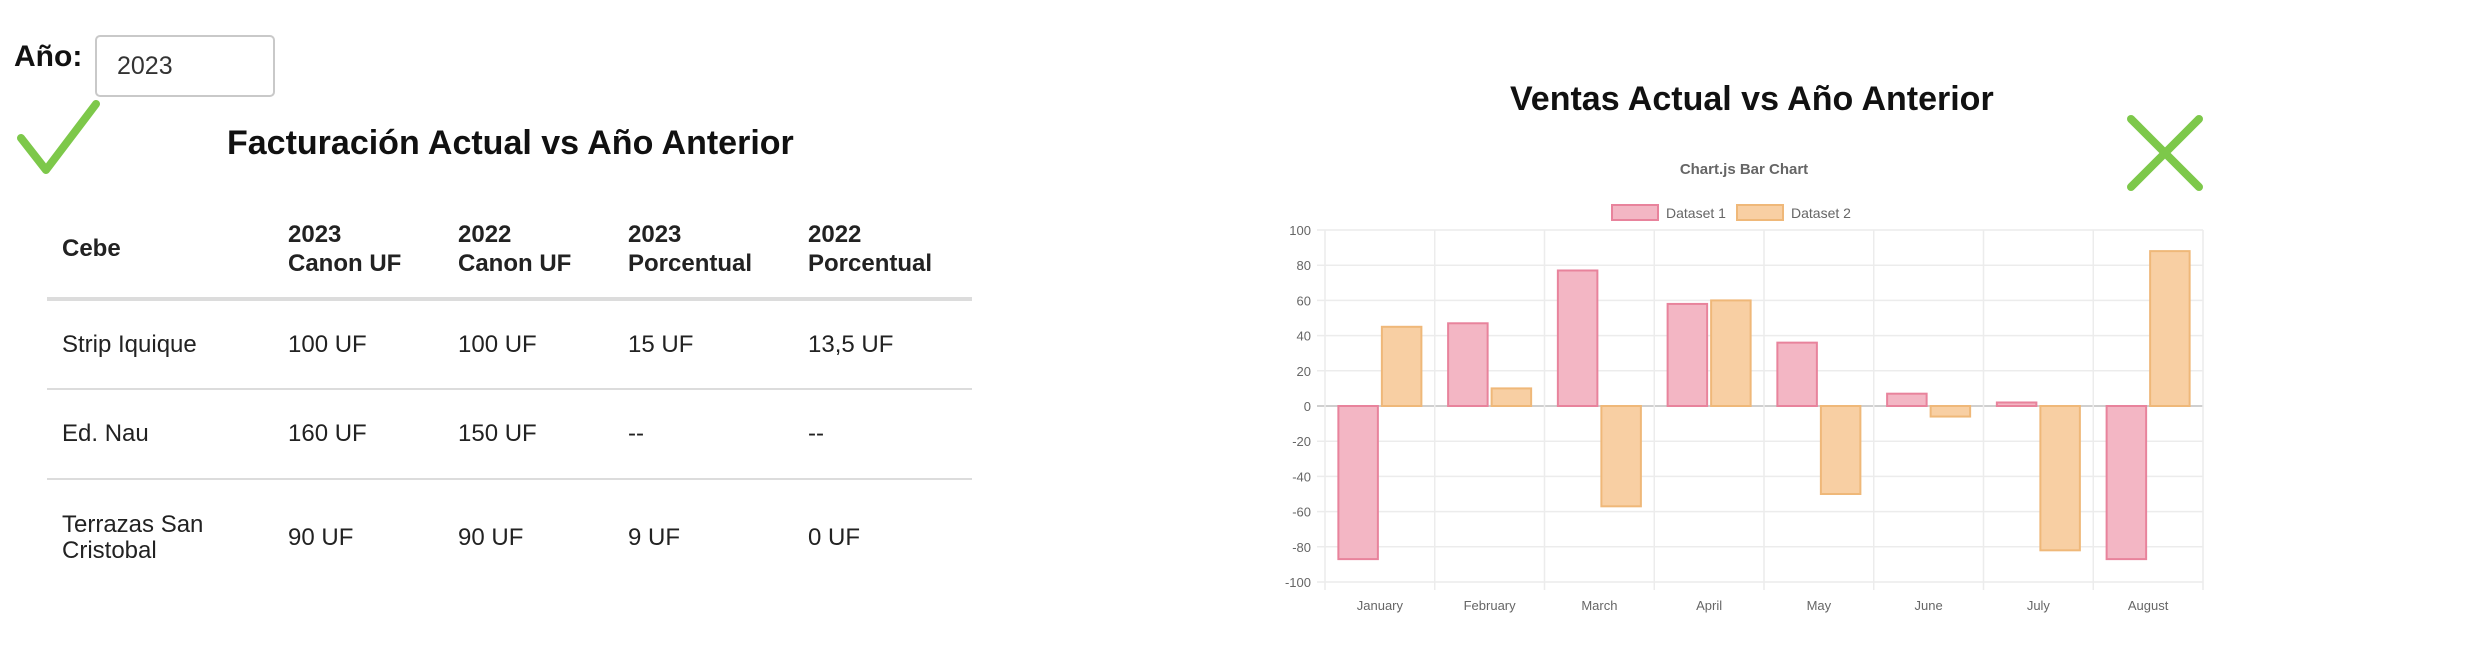  Describe the element at coordinates (1709, 605) in the screenshot. I see `x-tick-label: April` at that location.